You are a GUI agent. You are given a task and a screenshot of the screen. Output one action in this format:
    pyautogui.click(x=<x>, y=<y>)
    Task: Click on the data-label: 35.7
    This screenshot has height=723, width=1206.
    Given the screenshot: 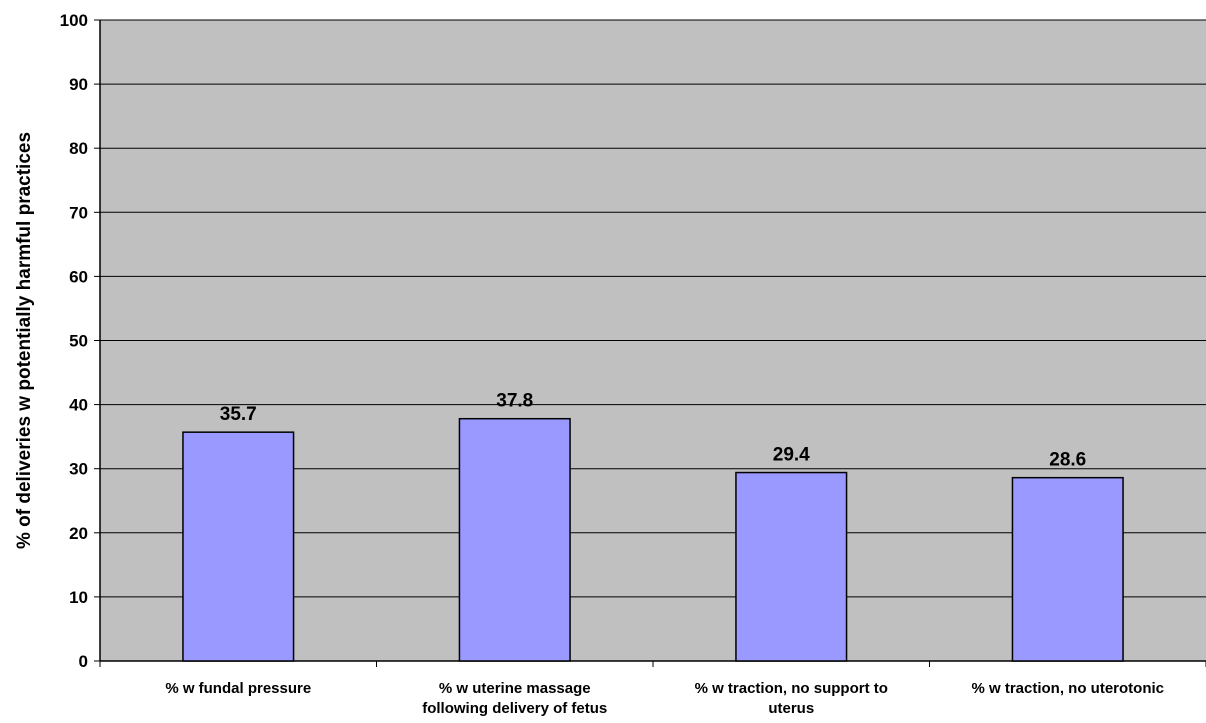 What is the action you would take?
    pyautogui.click(x=238, y=414)
    